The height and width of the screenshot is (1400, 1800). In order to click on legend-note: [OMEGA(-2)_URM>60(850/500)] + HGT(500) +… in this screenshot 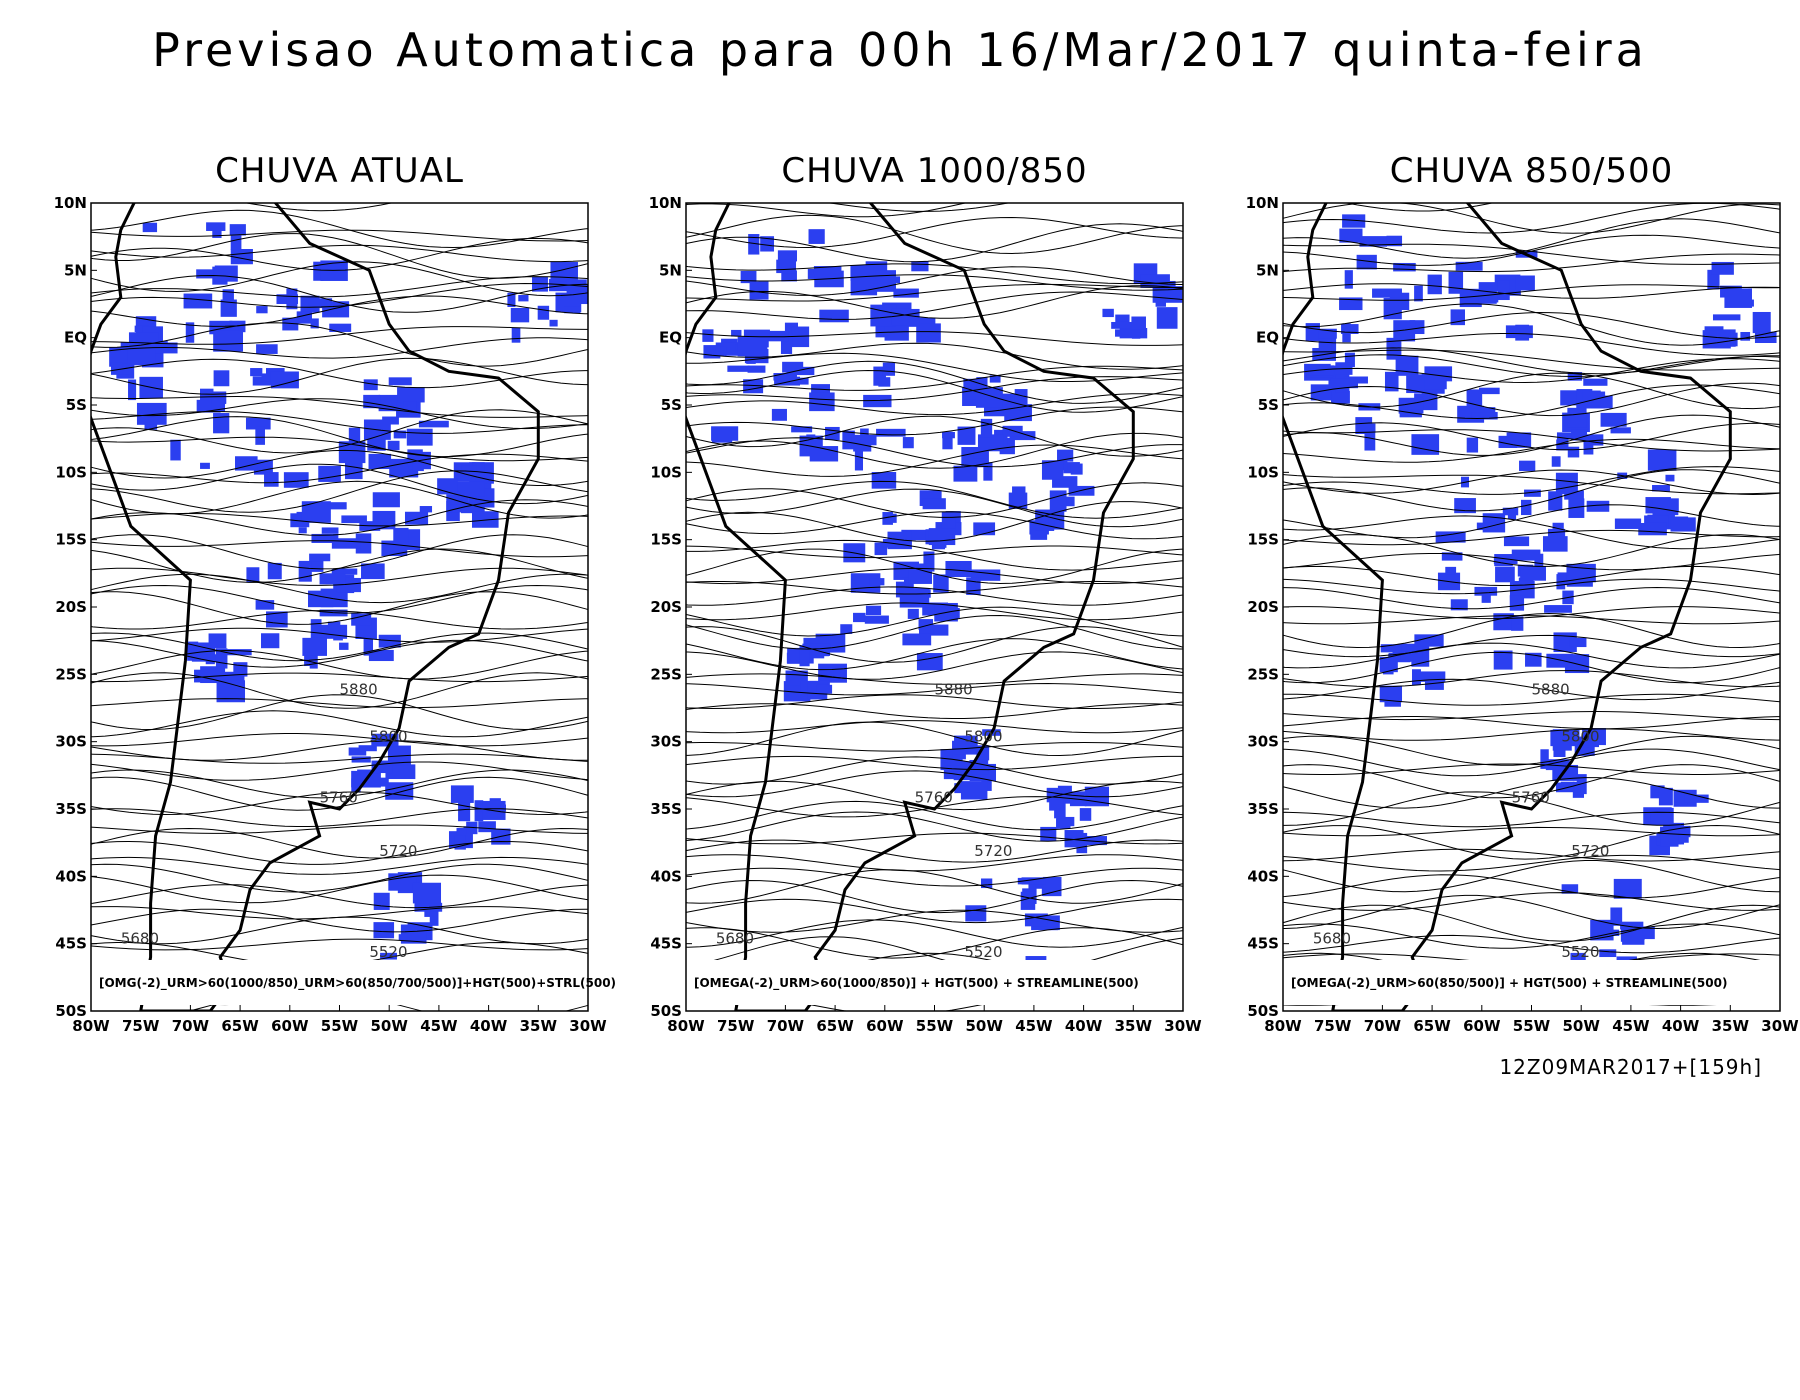, I will do `click(1509, 983)`.